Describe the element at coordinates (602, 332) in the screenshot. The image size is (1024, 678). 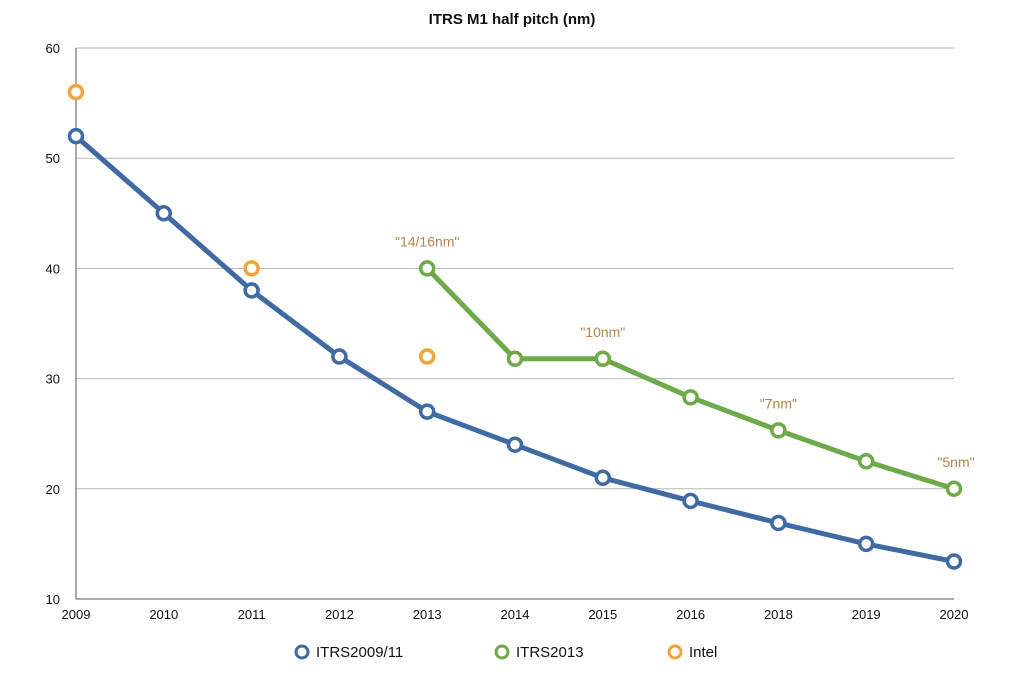
I see `annotation-label: "10nm"` at that location.